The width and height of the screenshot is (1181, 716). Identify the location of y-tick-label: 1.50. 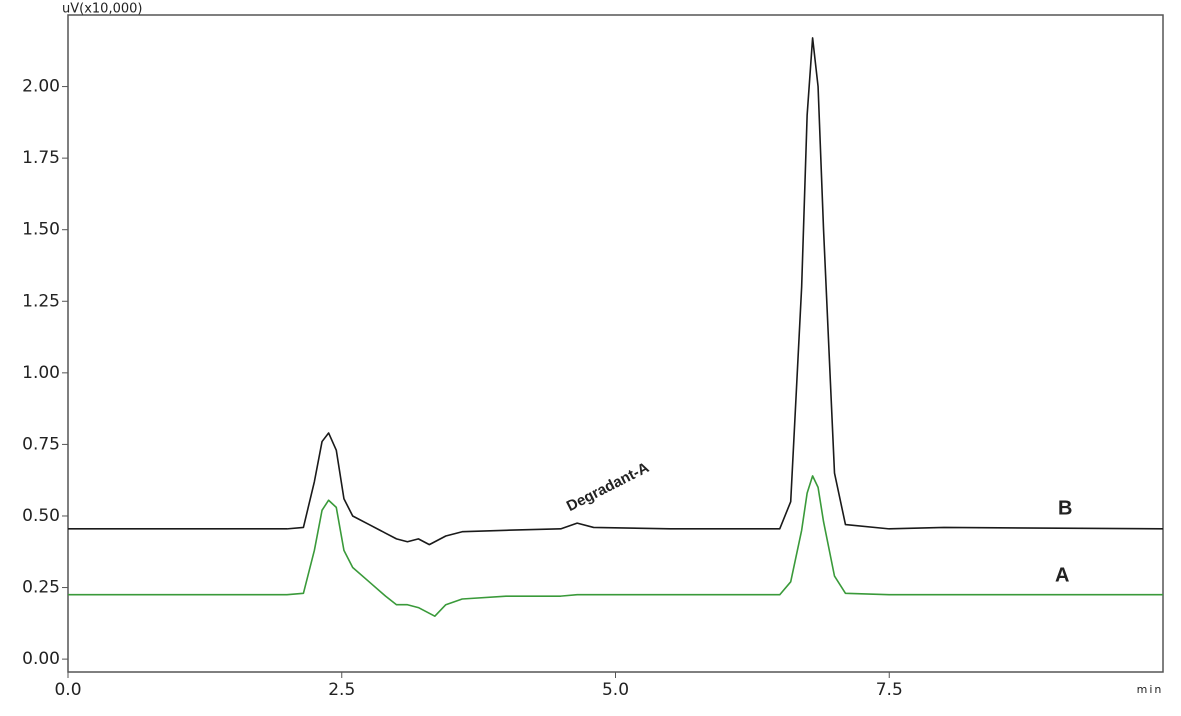
(41, 230).